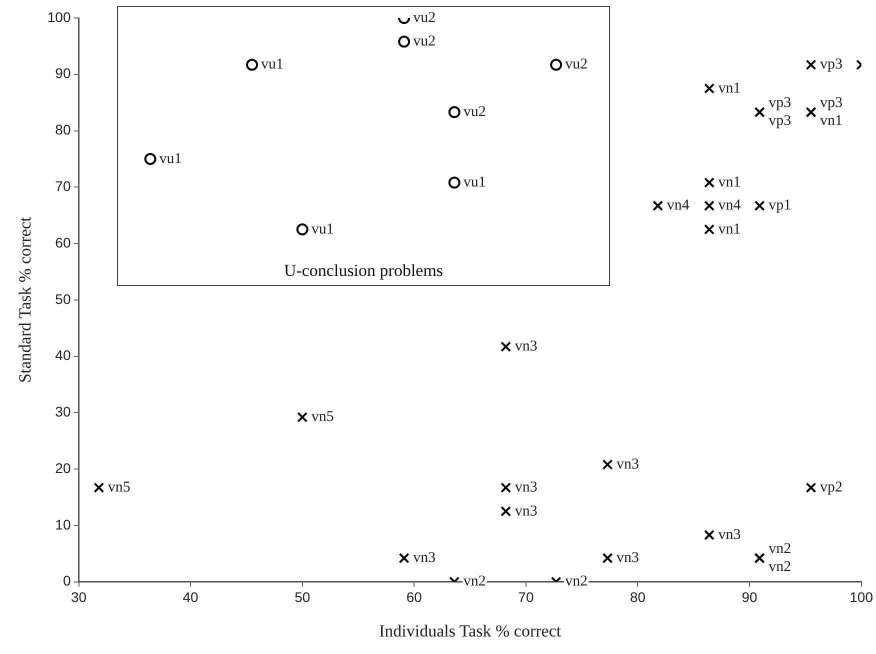 This screenshot has width=876, height=654. What do you see at coordinates (63, 242) in the screenshot?
I see `y-tick-label: 60` at bounding box center [63, 242].